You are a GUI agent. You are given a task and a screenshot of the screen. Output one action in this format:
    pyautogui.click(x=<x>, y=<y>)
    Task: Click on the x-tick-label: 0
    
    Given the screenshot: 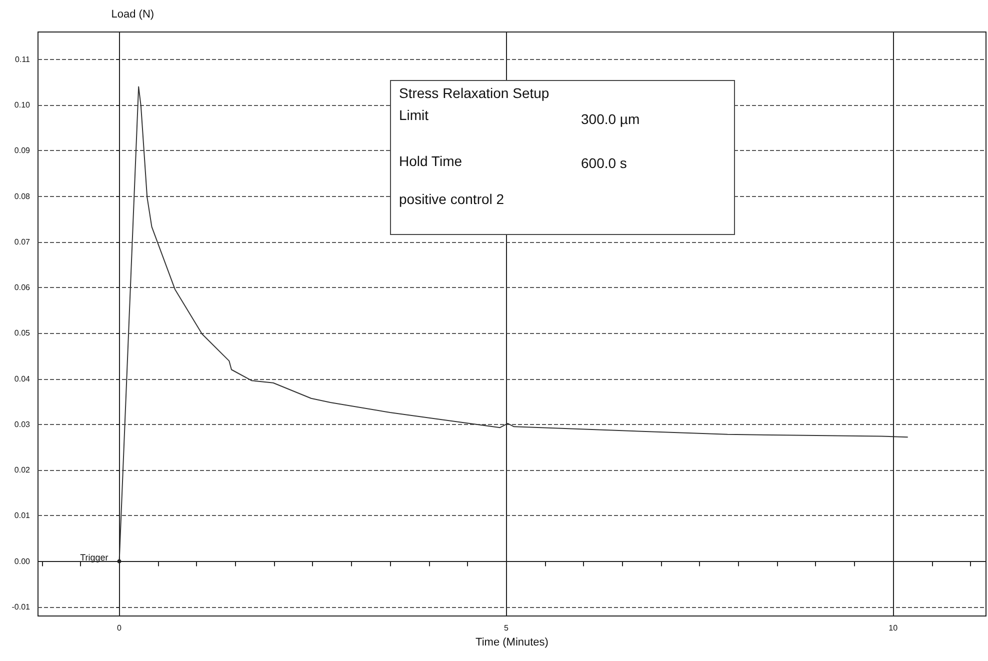 What is the action you would take?
    pyautogui.click(x=119, y=628)
    